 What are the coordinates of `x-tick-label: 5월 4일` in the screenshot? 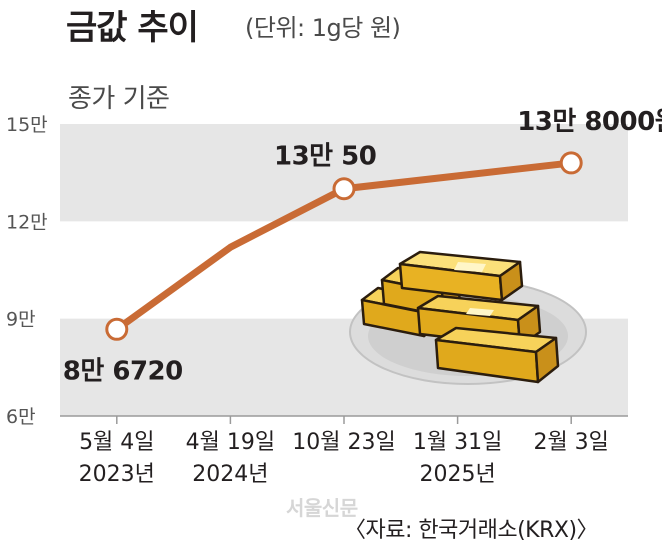 It's located at (116, 442).